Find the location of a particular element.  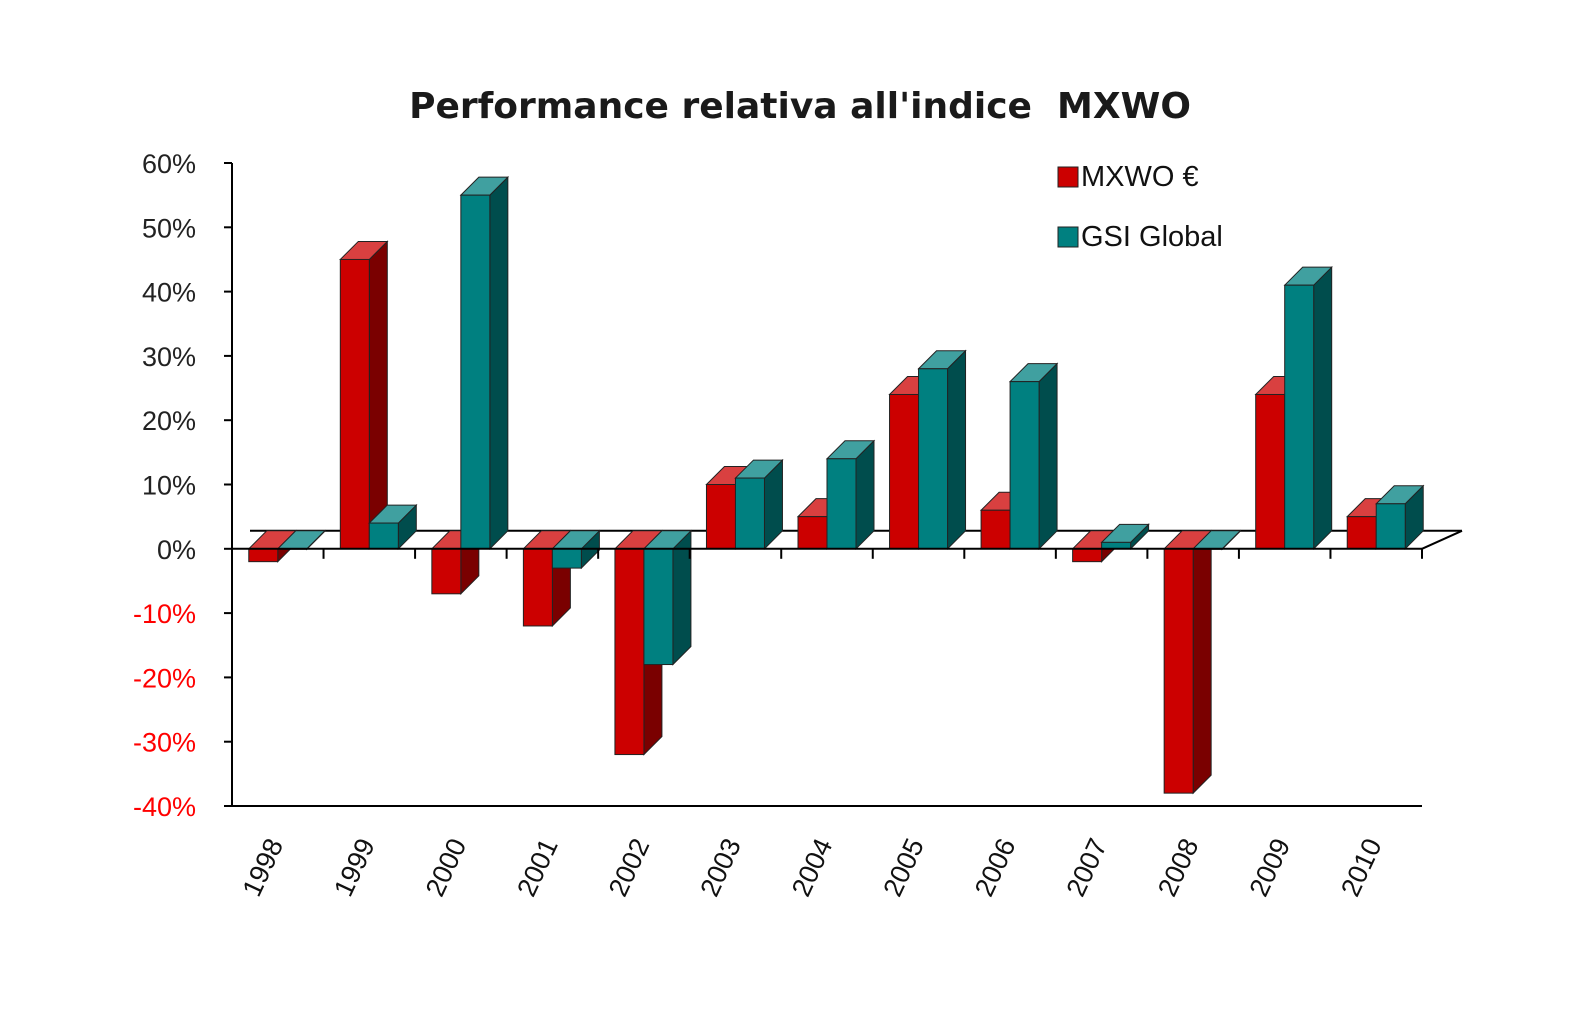

y-tick-label: 30% is located at coordinates (169, 357).